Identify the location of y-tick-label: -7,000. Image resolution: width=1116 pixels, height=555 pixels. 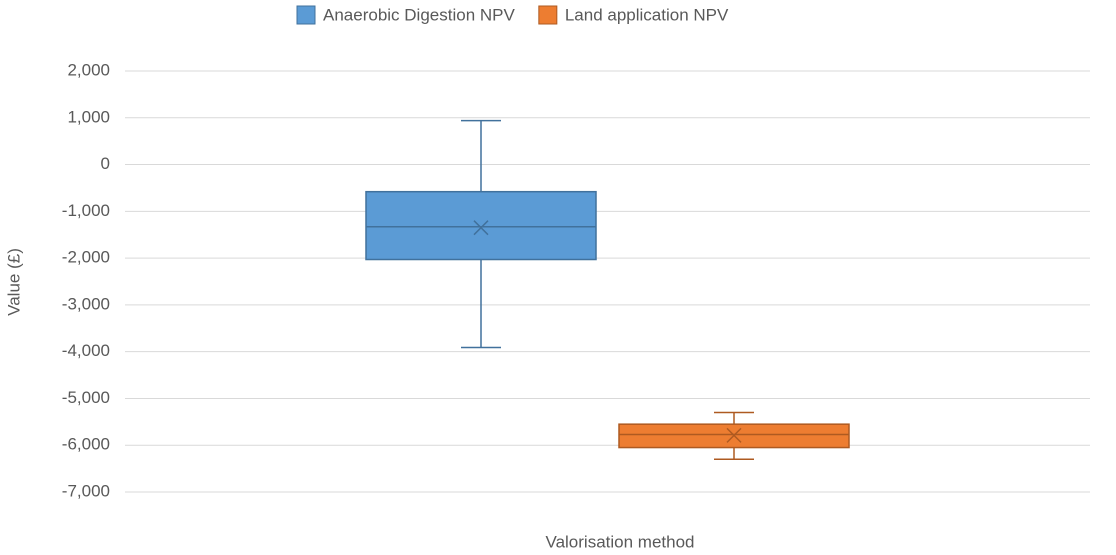
(86, 490).